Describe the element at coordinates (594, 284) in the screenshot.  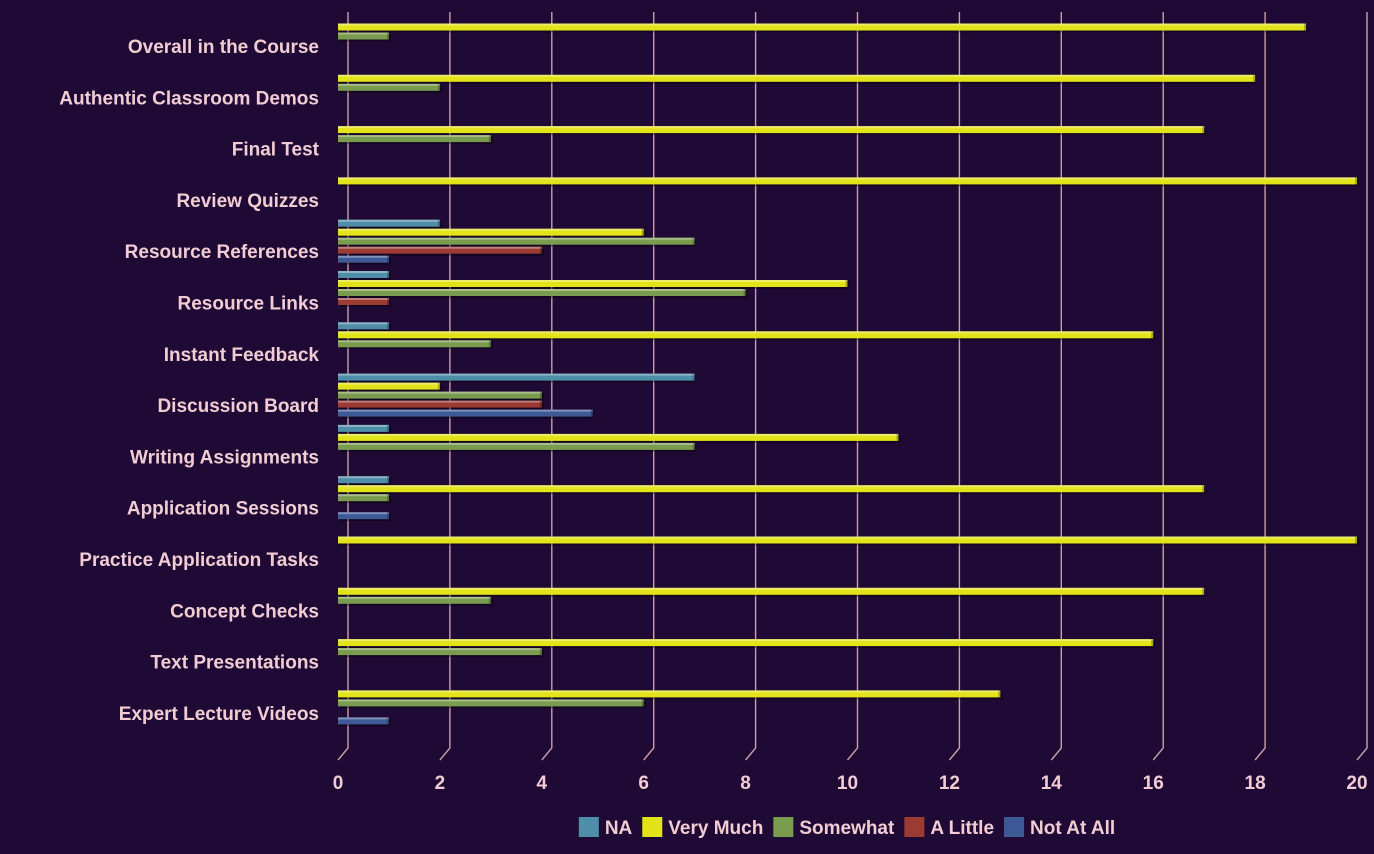
I see `bar-resource-links-very-much` at that location.